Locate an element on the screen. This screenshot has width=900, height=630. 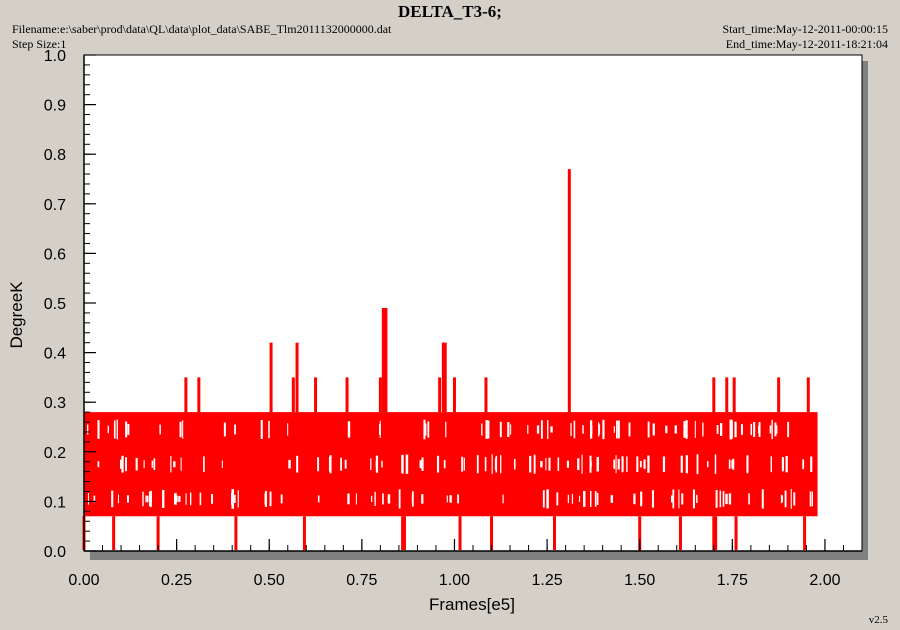
start-time-label: Start_time:May-12-2011-00:00:15 is located at coordinates (805, 29).